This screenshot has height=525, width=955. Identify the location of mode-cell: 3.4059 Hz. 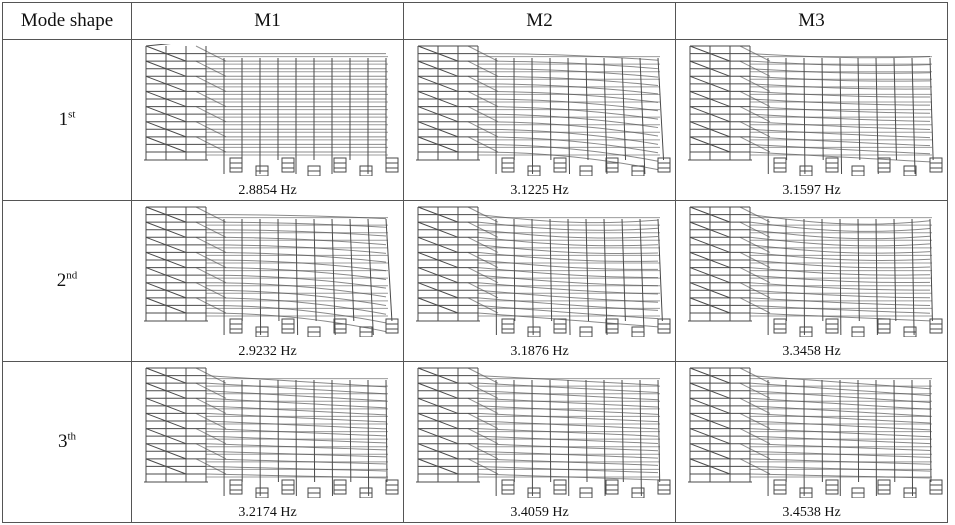
(539, 442).